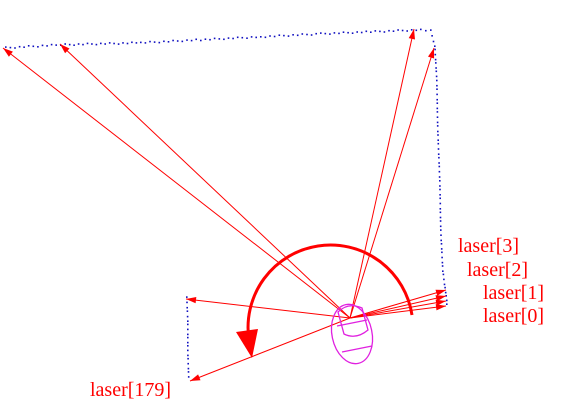 The image size is (571, 413). Describe the element at coordinates (8, 52) in the screenshot. I see `ray-top-left-corner-arrowhead` at that location.